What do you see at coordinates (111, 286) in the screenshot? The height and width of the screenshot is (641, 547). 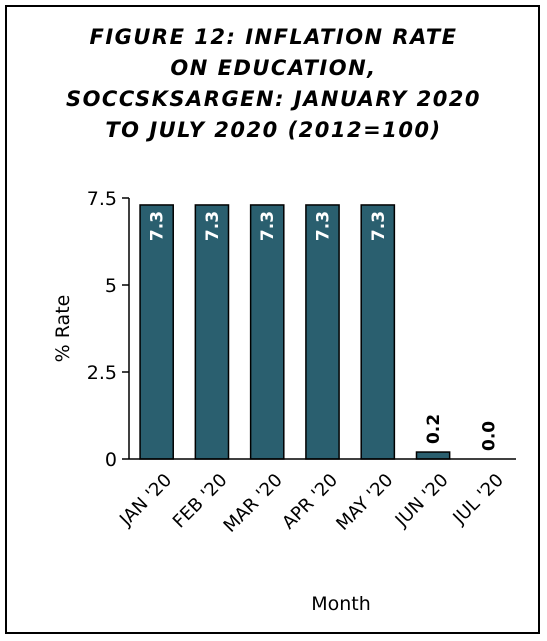 I see `y-tick-label: 5` at bounding box center [111, 286].